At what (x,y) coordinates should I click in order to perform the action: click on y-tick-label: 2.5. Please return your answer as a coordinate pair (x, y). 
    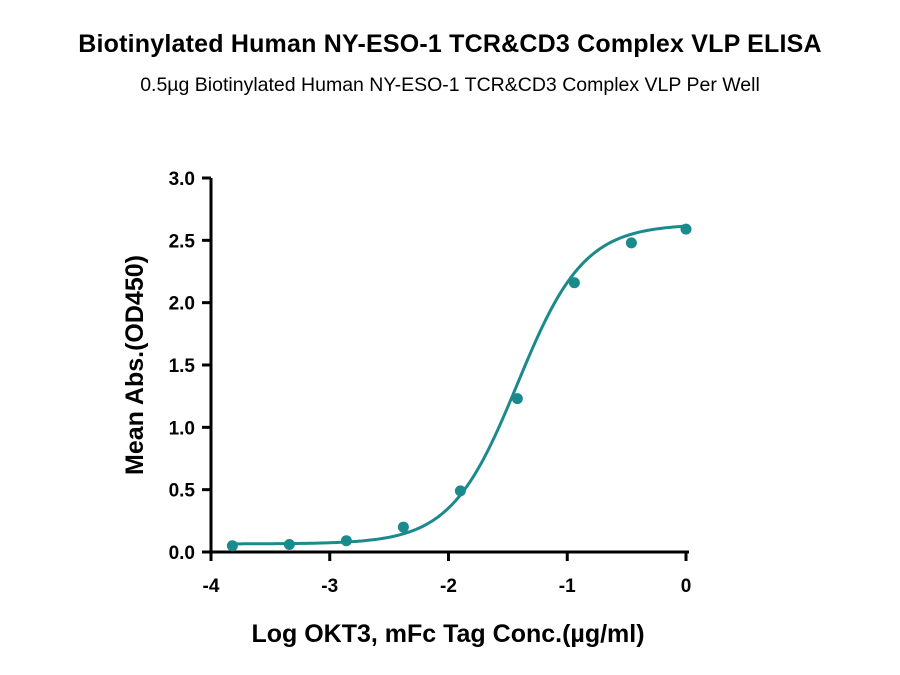
    Looking at the image, I should click on (182, 241).